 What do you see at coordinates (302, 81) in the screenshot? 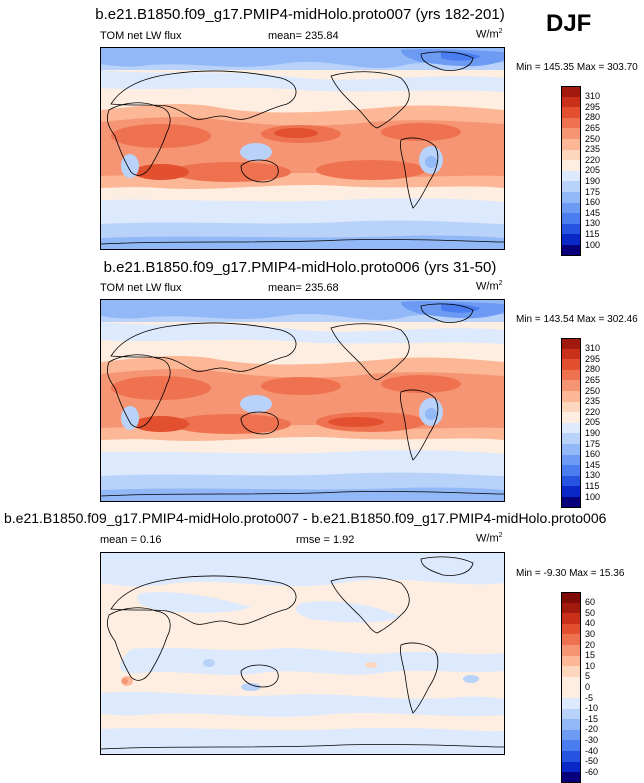
I see `panel1-nh-mid` at bounding box center [302, 81].